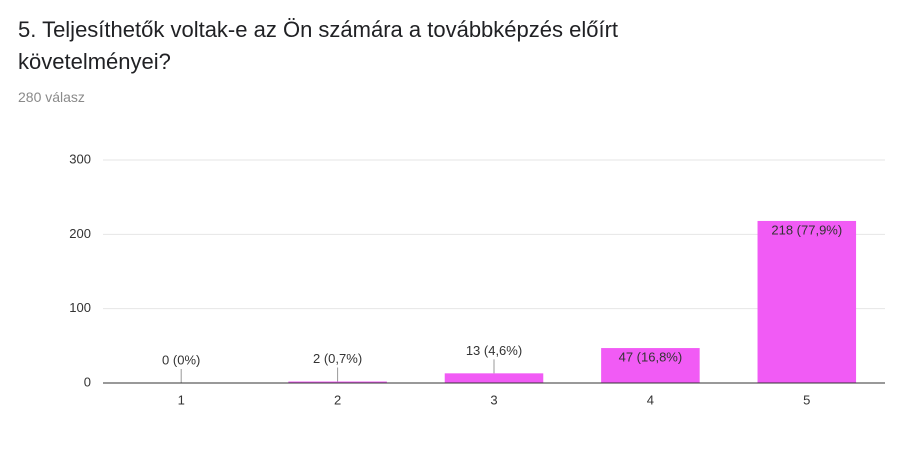  Describe the element at coordinates (806, 399) in the screenshot. I see `x-tick-label: 5` at that location.